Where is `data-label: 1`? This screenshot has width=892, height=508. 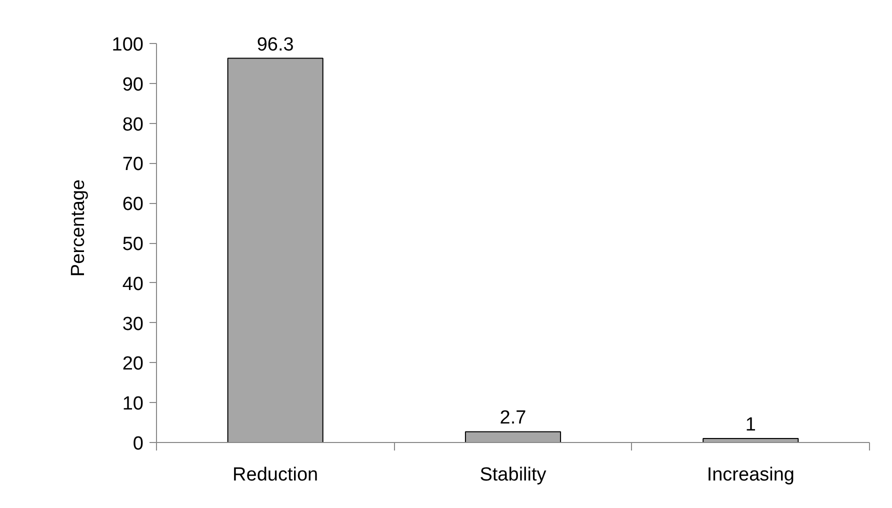 data-label: 1 is located at coordinates (750, 425).